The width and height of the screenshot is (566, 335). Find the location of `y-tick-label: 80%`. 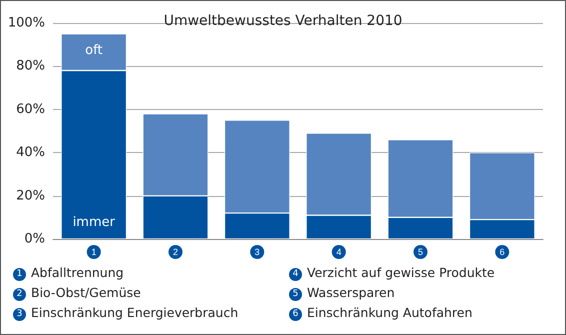

y-tick-label: 80% is located at coordinates (30, 66).